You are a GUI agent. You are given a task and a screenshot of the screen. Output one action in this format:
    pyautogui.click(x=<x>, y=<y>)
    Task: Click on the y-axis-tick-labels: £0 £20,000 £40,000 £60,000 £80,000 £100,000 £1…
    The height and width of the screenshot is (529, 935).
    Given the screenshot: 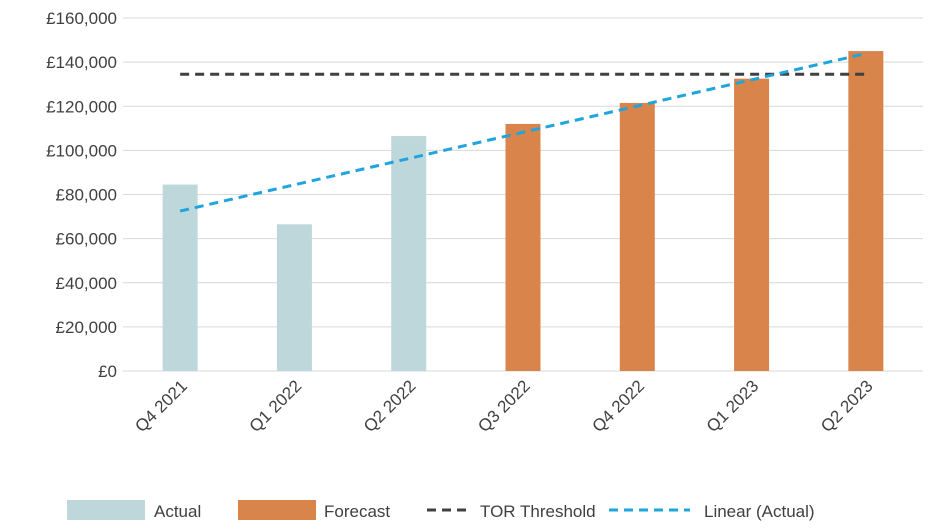 What is the action you would take?
    pyautogui.click(x=81, y=195)
    